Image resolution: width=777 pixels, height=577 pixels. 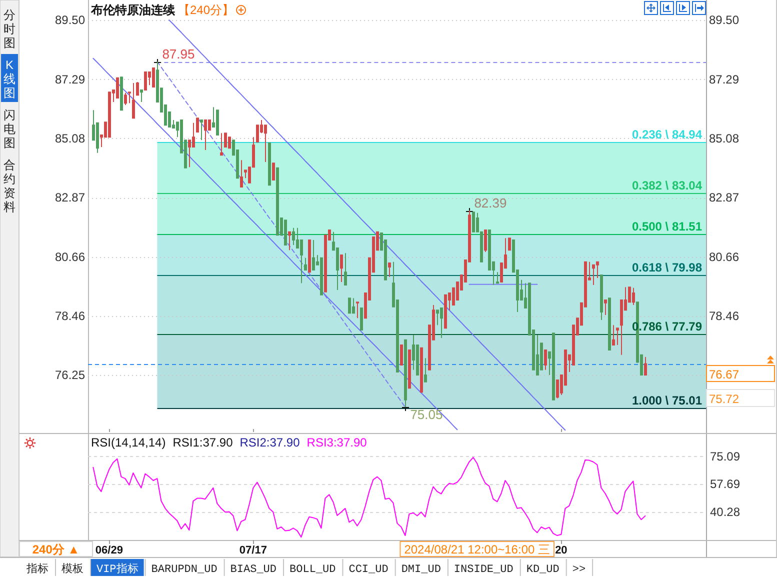 I want to click on text: INSIDE_UD, so click(x=484, y=570).